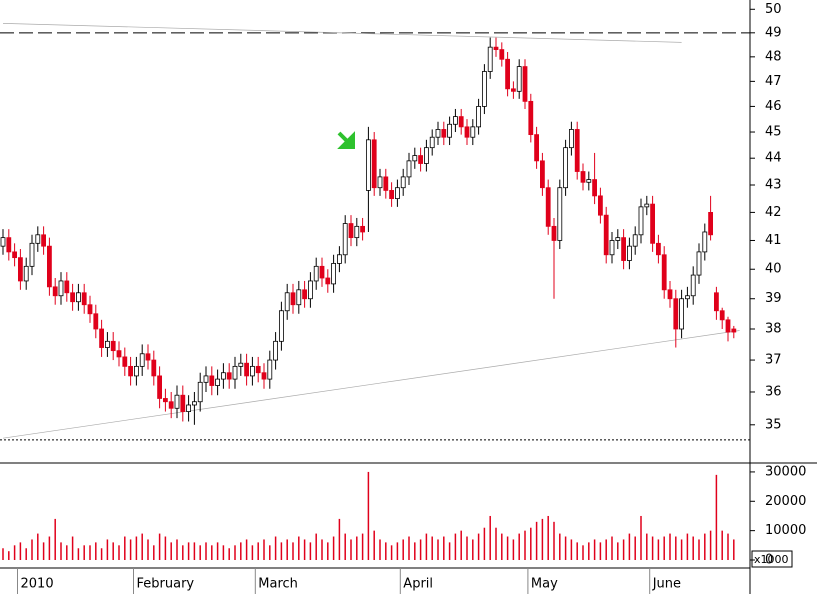 The height and width of the screenshot is (594, 817). What do you see at coordinates (773, 9) in the screenshot?
I see `y-tick-label: 50` at bounding box center [773, 9].